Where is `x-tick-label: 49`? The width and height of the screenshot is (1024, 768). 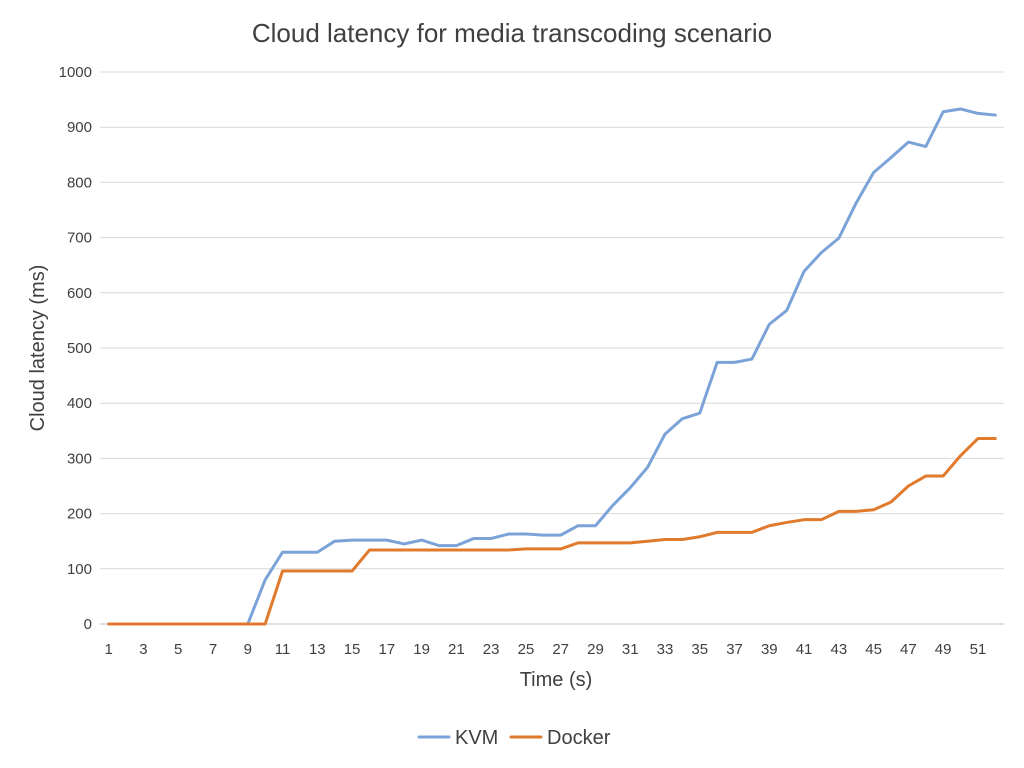 x-tick-label: 49 is located at coordinates (943, 649).